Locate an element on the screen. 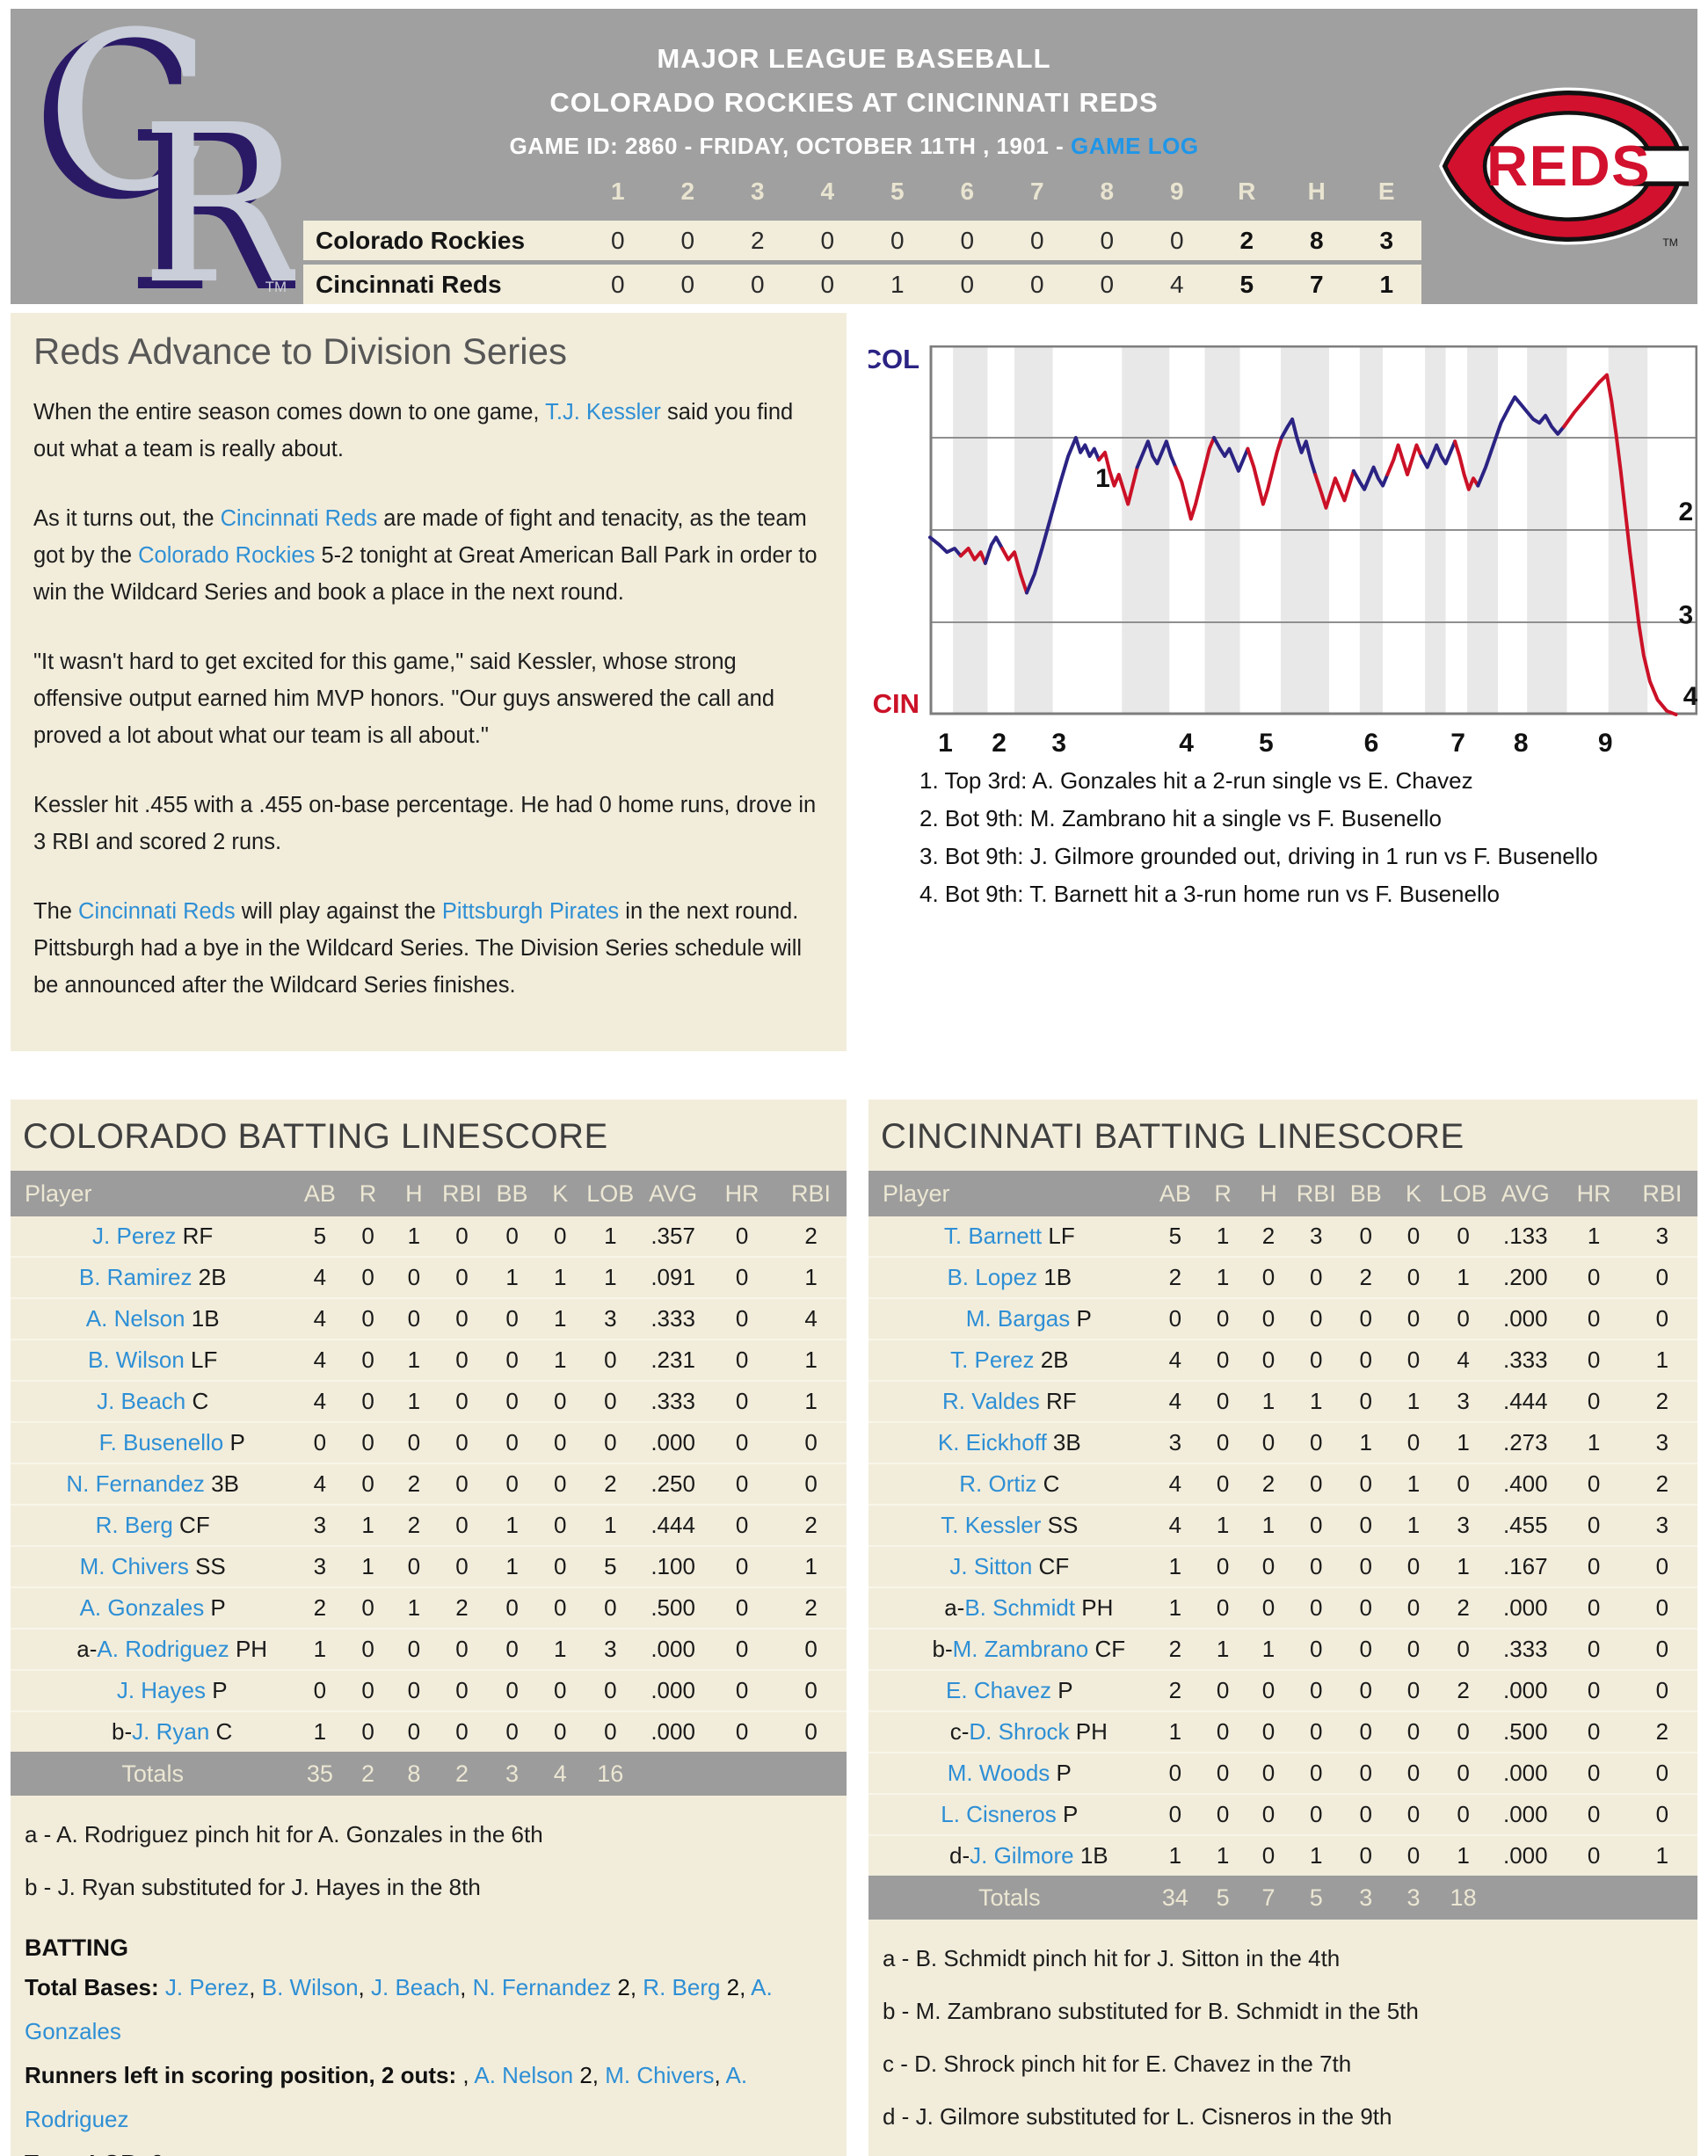  player-link: D. Shrock is located at coordinates (1019, 1731).